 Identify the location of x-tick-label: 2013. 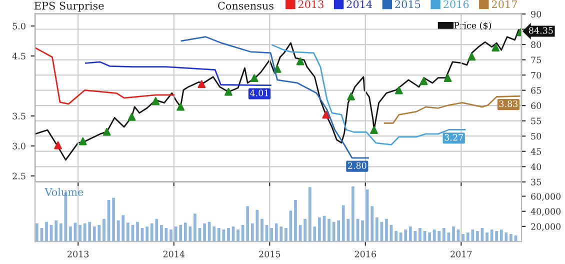
(78, 254).